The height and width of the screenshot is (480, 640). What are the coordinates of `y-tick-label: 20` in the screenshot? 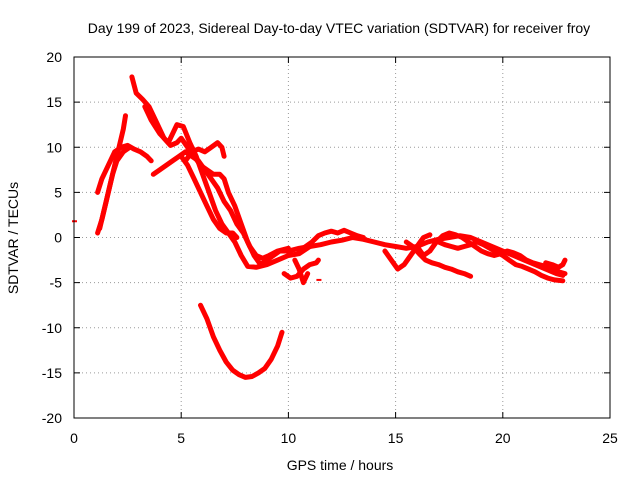 It's located at (54, 57).